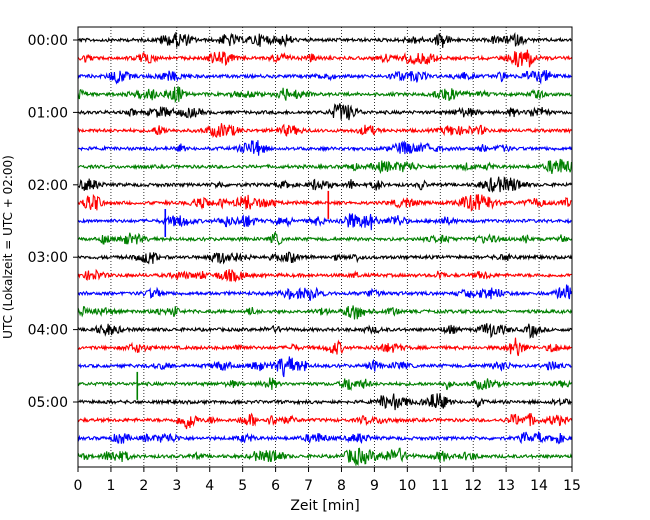  I want to click on y-tick-label: 05:00, so click(48, 403).